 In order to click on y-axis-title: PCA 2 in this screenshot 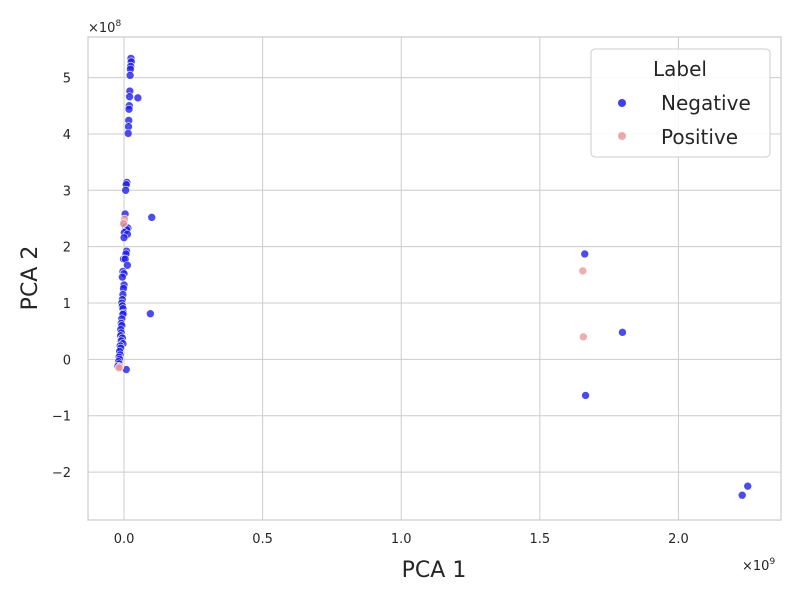, I will do `click(30, 278)`.